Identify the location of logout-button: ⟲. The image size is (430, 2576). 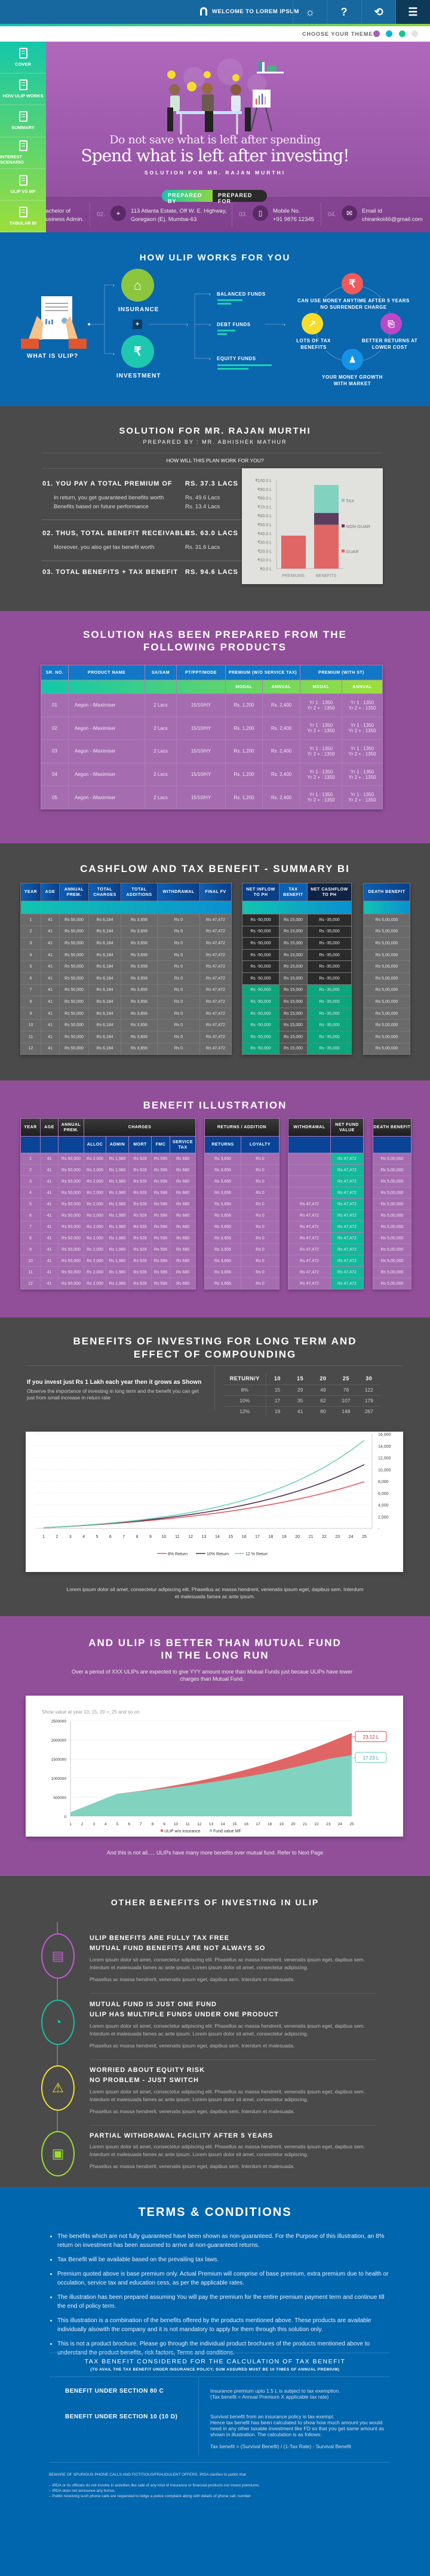
(378, 12).